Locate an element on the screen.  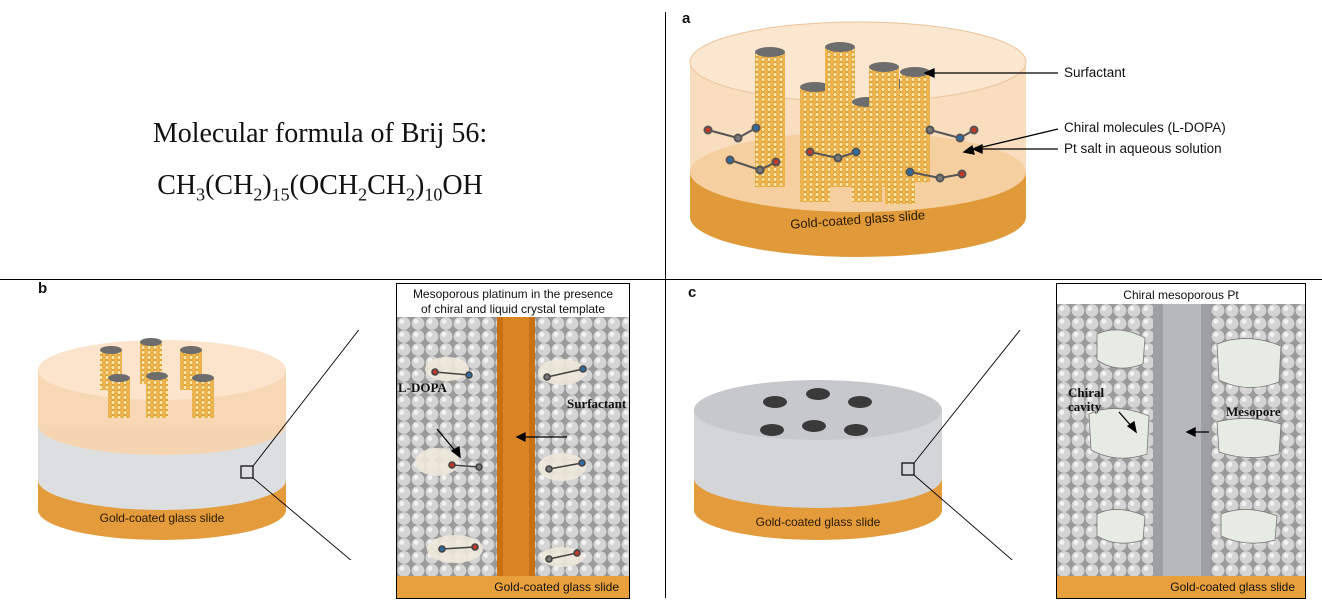
panel-a-illustration: Gold-coated glass slide is located at coordinates (874, 139).